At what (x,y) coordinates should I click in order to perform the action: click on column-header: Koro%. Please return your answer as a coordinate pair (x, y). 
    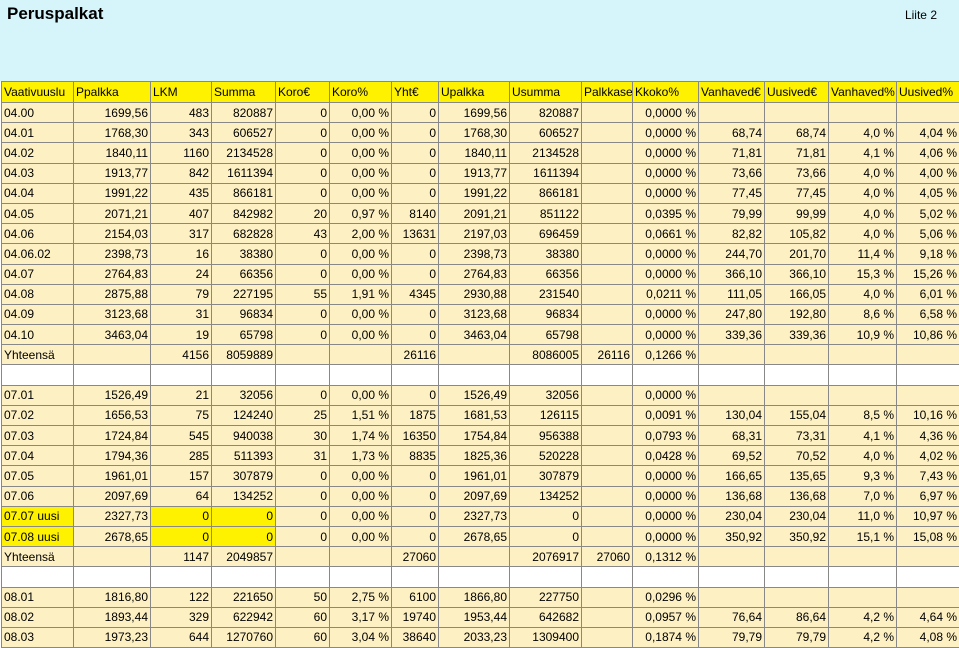
    Looking at the image, I should click on (361, 92).